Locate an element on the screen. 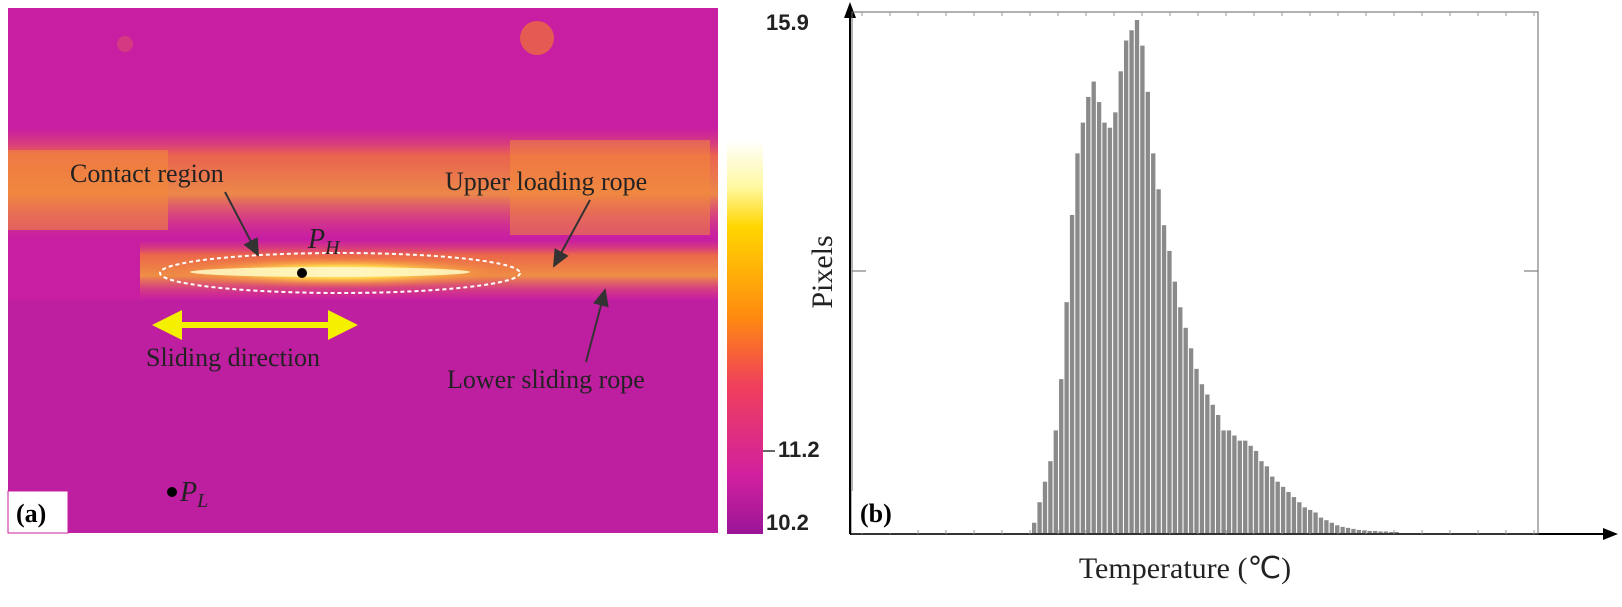  y-axis-label: Pixels is located at coordinates (822, 271).